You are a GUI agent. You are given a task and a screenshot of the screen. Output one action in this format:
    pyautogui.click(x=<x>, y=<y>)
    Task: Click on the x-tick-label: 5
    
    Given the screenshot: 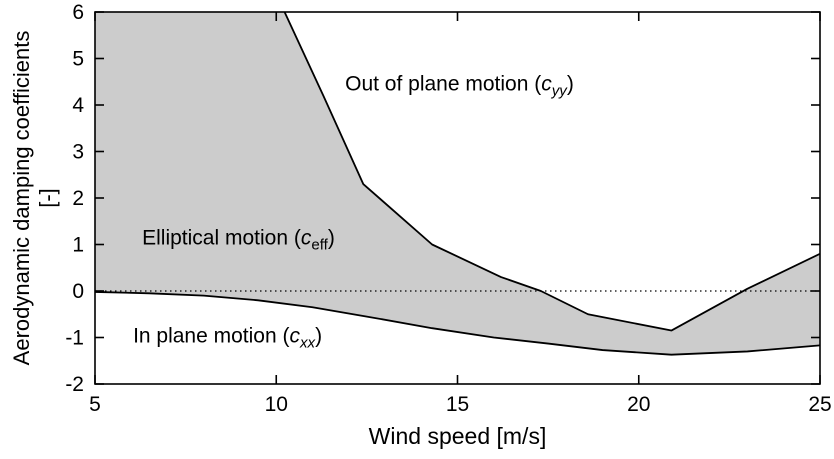 What is the action you would take?
    pyautogui.click(x=95, y=404)
    